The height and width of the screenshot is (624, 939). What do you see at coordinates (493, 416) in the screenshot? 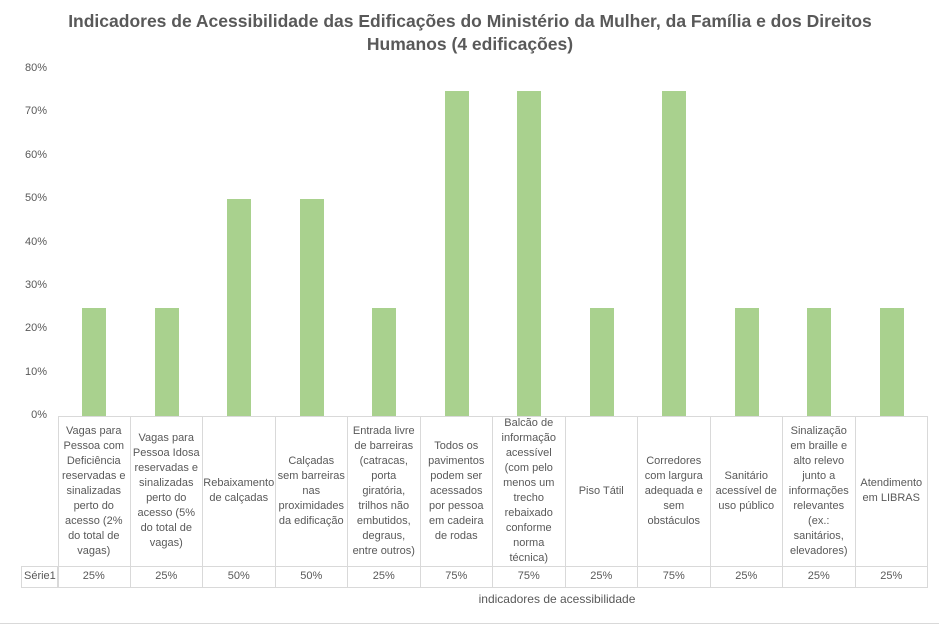
I see `x-axis-line` at bounding box center [493, 416].